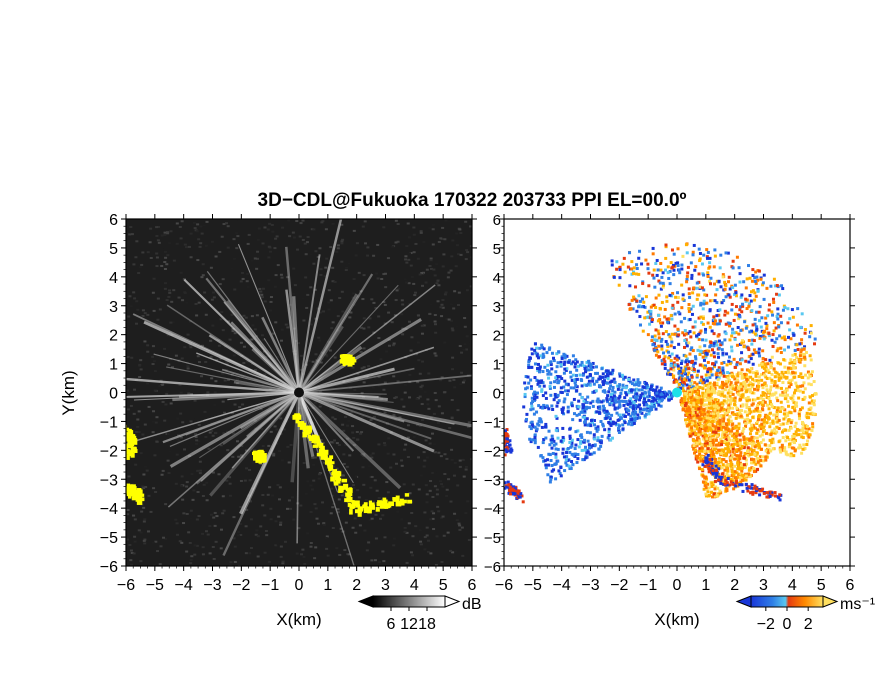 This screenshot has width=880, height=685. I want to click on colorbar-tick-label: 12, so click(409, 624).